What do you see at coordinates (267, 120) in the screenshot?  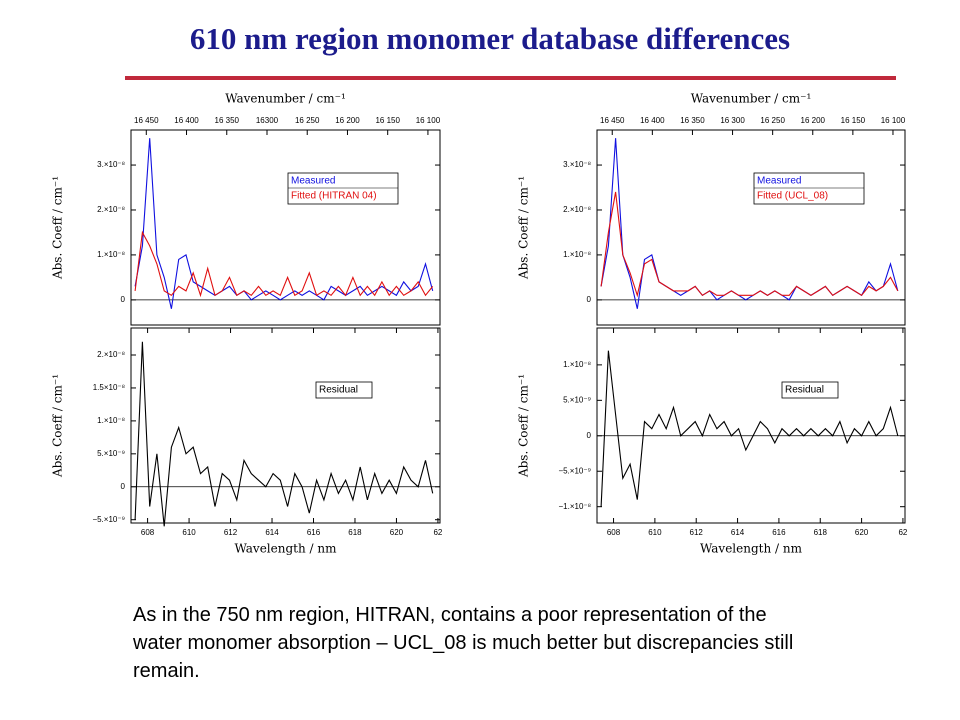 I see `x2-tick-label: 16300` at bounding box center [267, 120].